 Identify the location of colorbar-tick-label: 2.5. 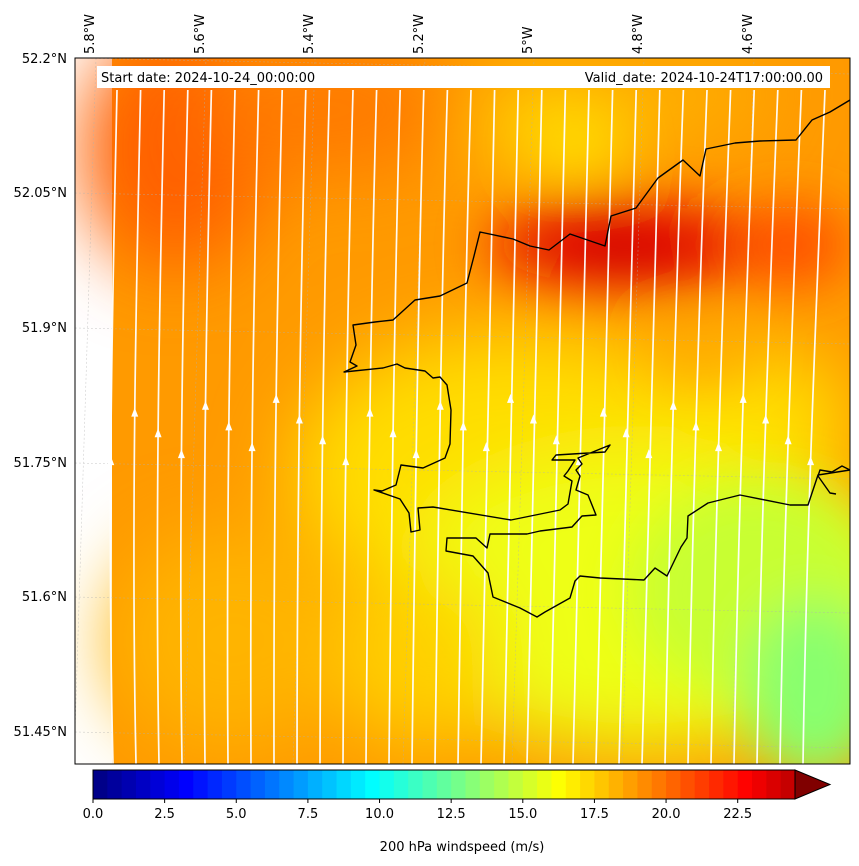
(164, 814).